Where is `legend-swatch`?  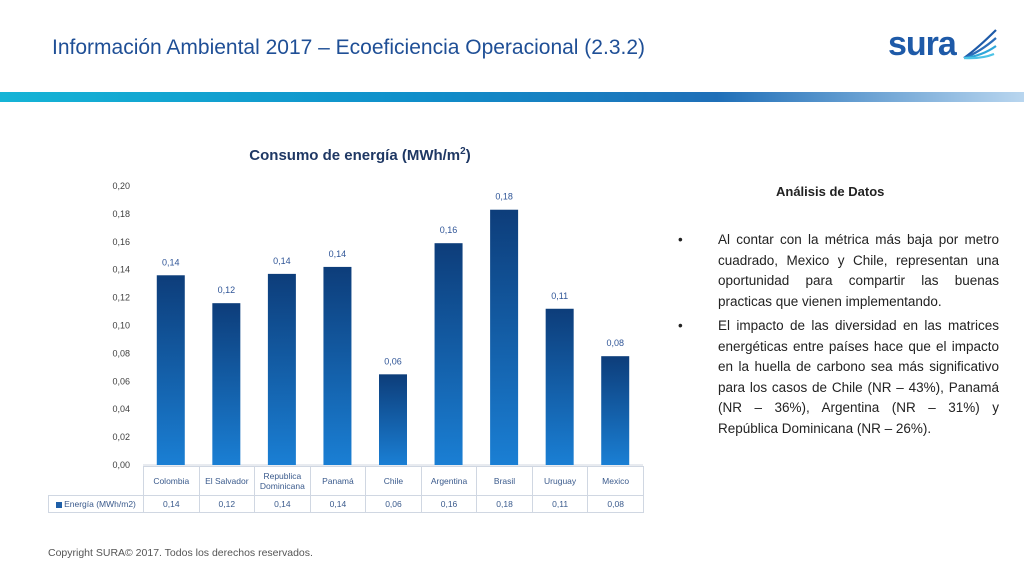 legend-swatch is located at coordinates (59, 504).